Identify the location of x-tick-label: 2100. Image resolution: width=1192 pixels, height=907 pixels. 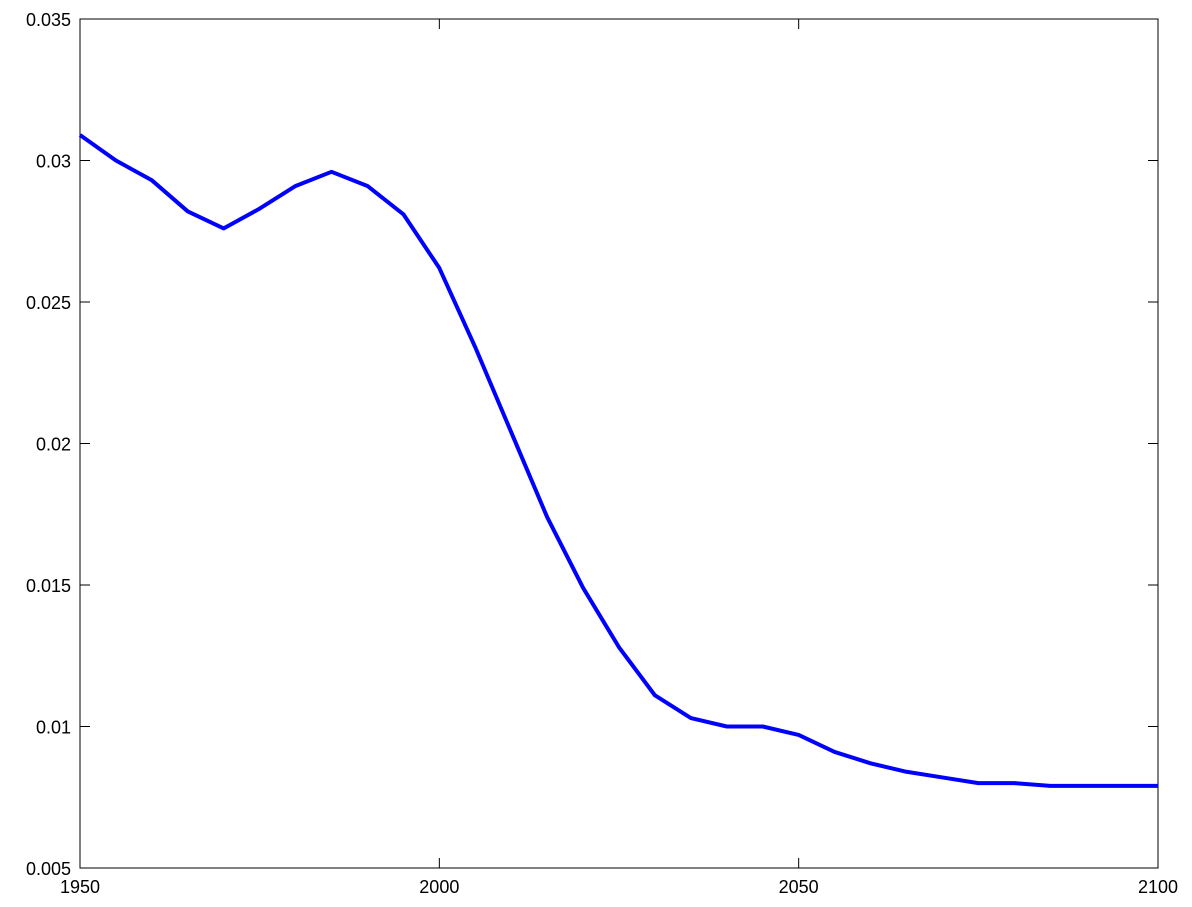
(1158, 887).